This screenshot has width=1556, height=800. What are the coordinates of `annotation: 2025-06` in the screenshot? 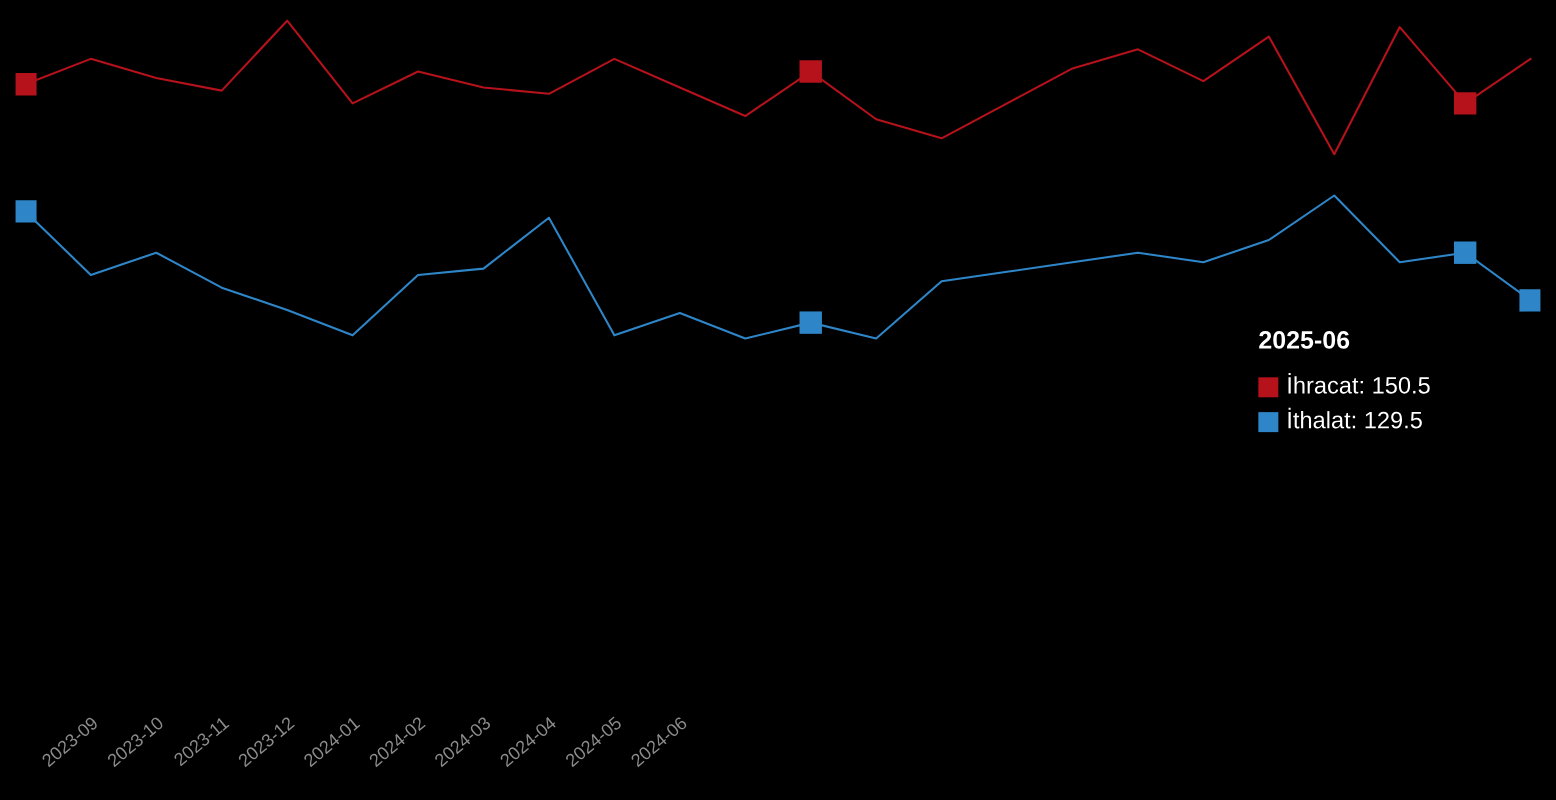 It's located at (1304, 340).